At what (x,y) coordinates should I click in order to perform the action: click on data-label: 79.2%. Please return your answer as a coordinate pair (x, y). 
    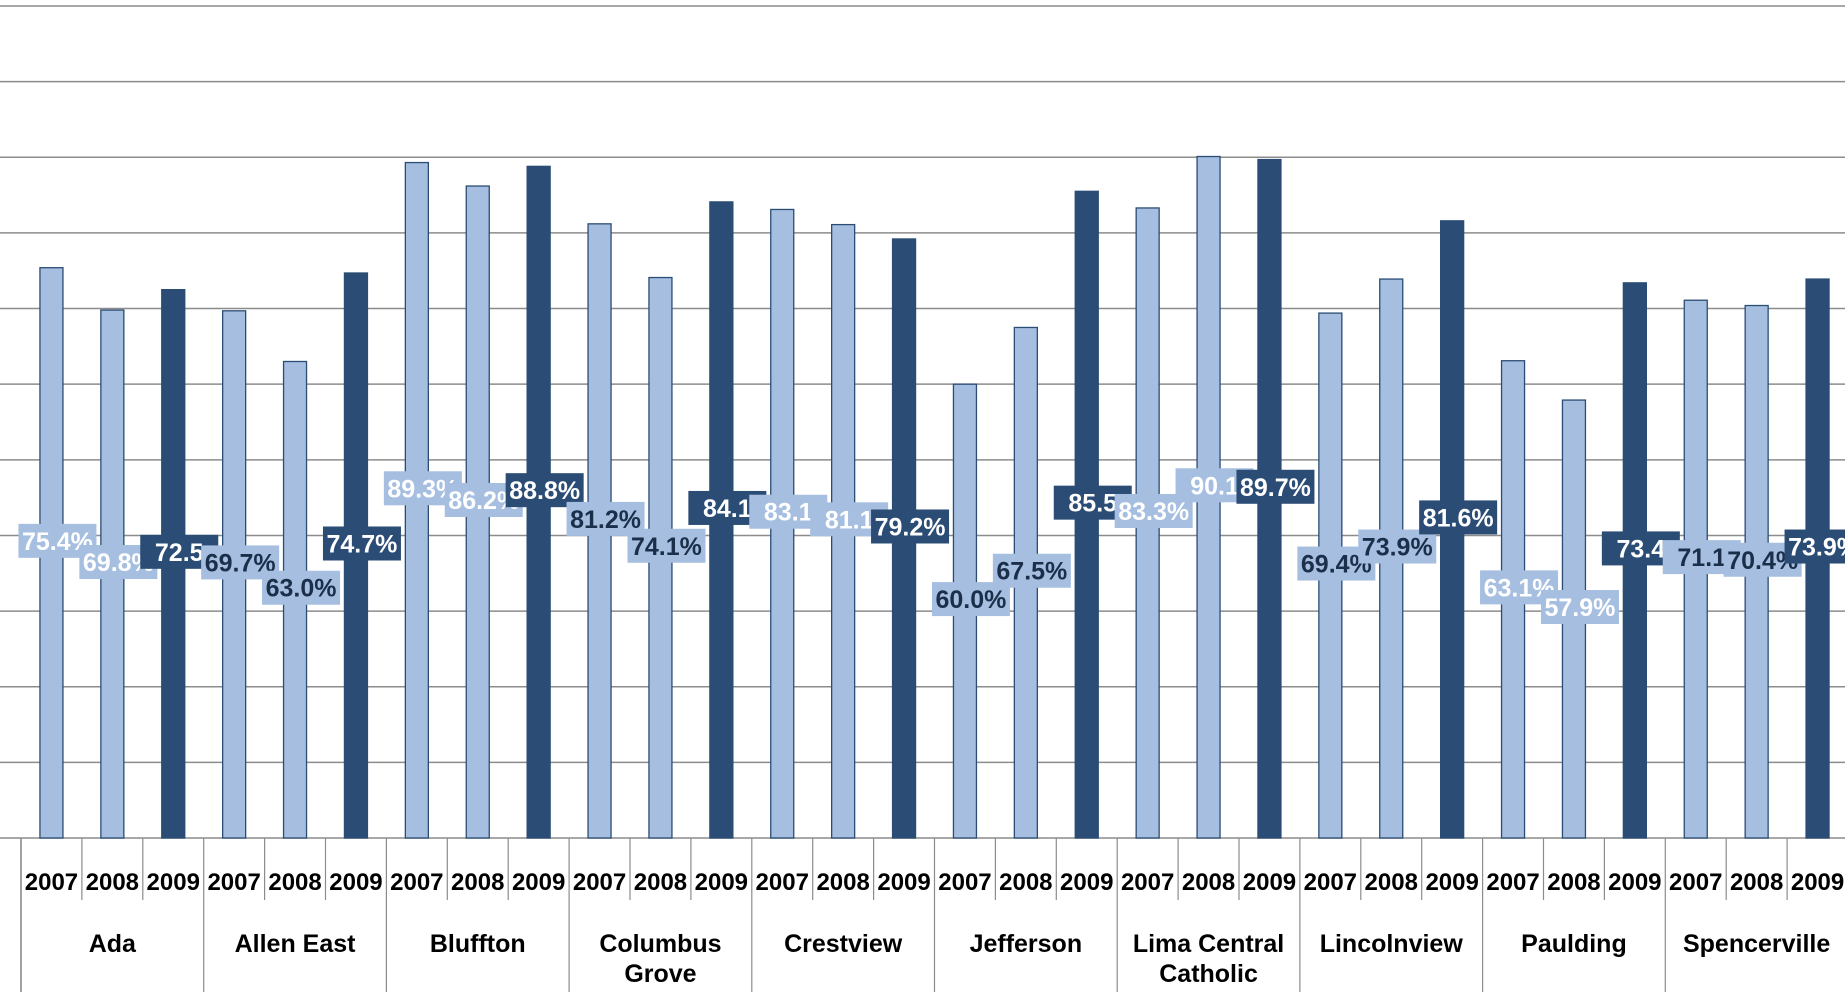
    Looking at the image, I should click on (910, 526).